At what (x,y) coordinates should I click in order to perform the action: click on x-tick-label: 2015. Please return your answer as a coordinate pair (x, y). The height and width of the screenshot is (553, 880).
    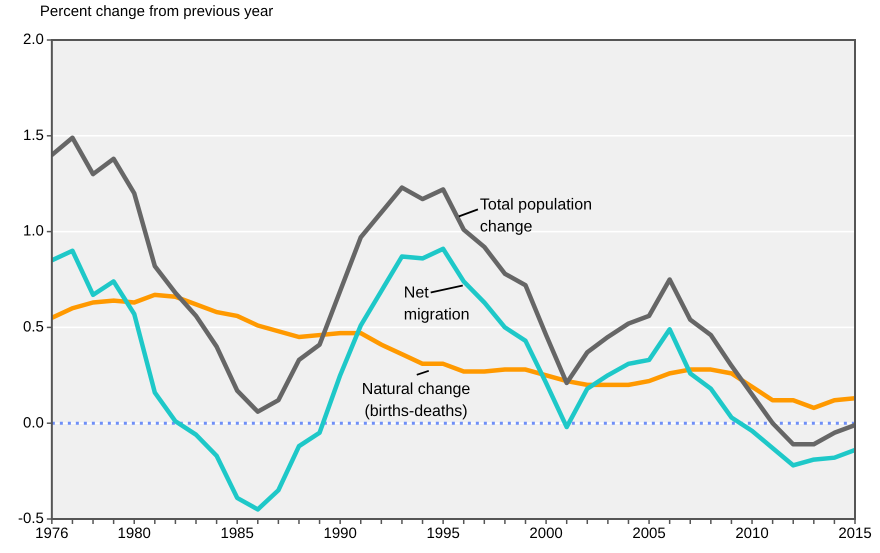
    Looking at the image, I should click on (855, 533).